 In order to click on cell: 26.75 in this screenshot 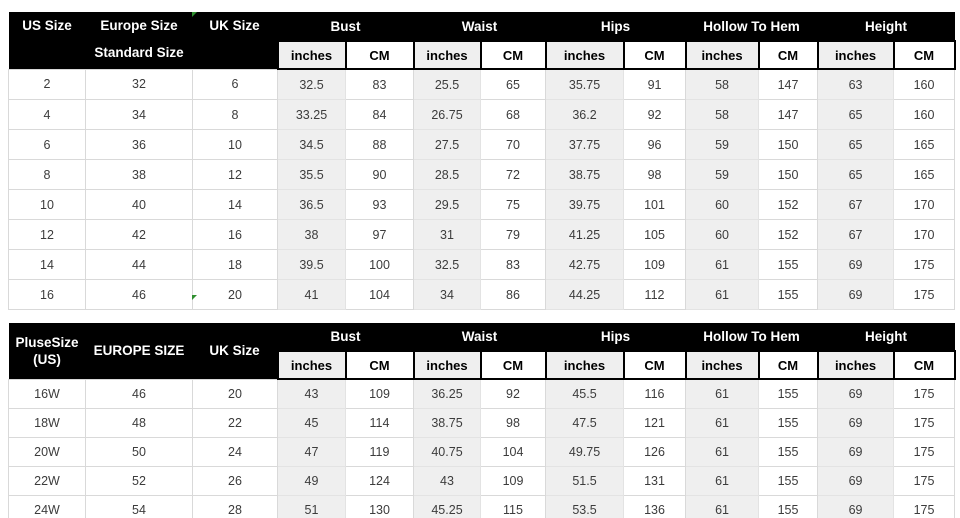, I will do `click(447, 114)`.